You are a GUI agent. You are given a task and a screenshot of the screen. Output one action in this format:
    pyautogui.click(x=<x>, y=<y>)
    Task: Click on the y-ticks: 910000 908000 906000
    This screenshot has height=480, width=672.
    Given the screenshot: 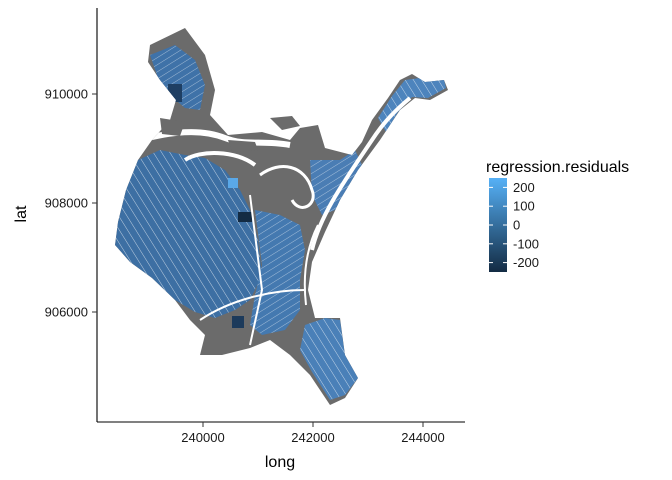 What is the action you would take?
    pyautogui.click(x=71, y=203)
    